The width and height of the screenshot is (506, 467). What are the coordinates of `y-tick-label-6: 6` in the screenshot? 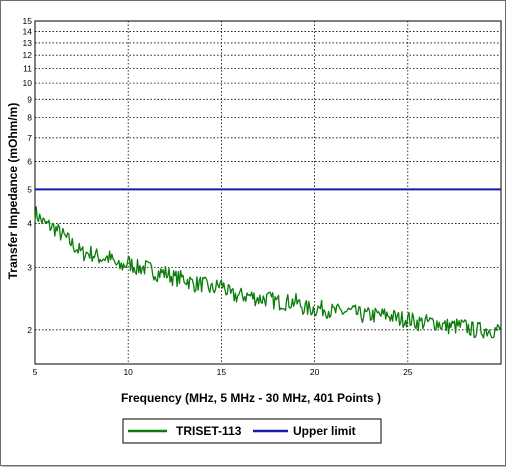 It's located at (29, 161).